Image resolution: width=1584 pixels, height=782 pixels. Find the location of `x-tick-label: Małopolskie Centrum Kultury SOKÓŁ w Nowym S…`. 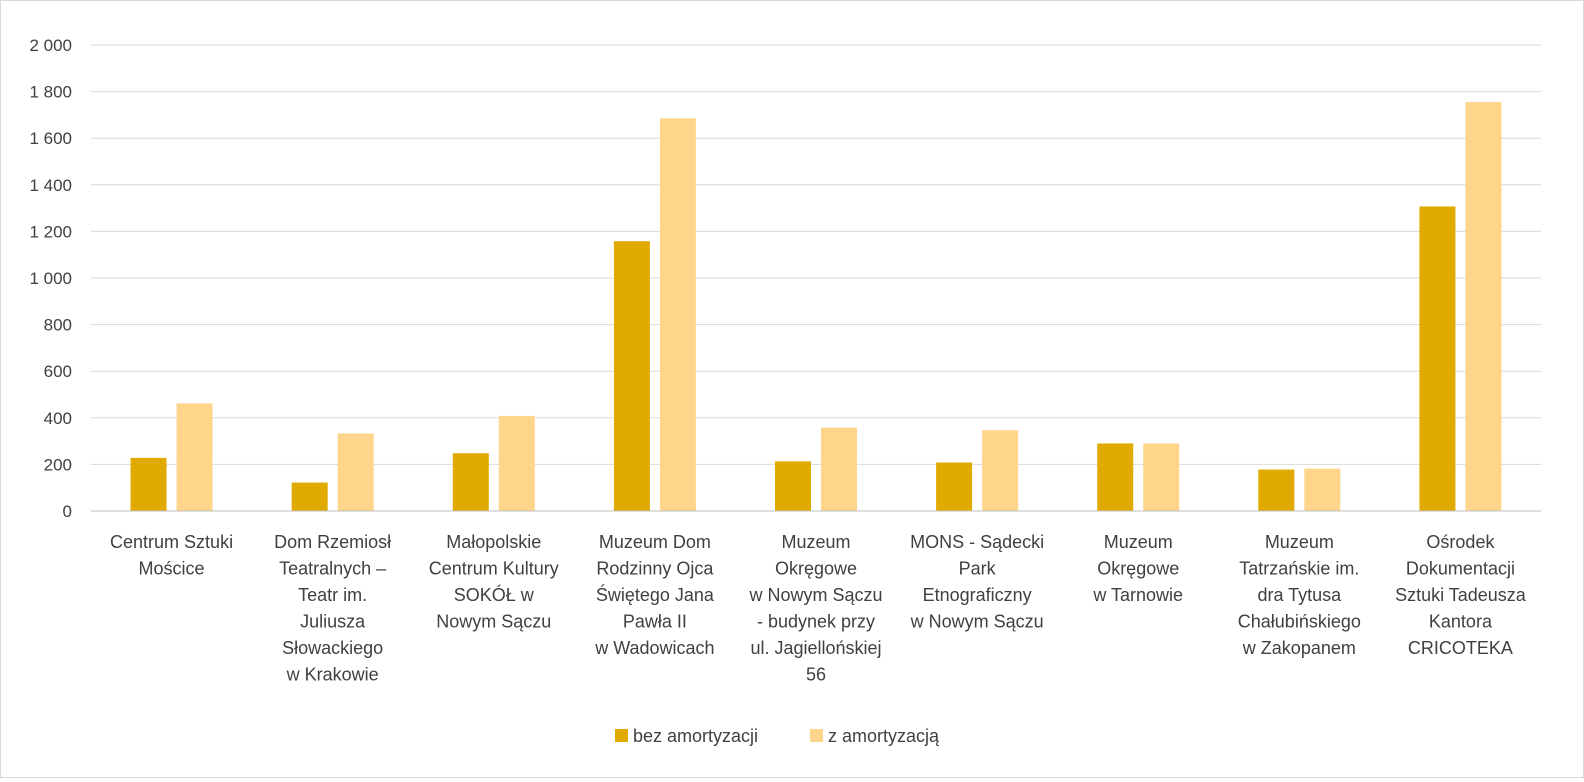

x-tick-label: Małopolskie Centrum Kultury SOKÓŁ w Nowym S… is located at coordinates (494, 582).